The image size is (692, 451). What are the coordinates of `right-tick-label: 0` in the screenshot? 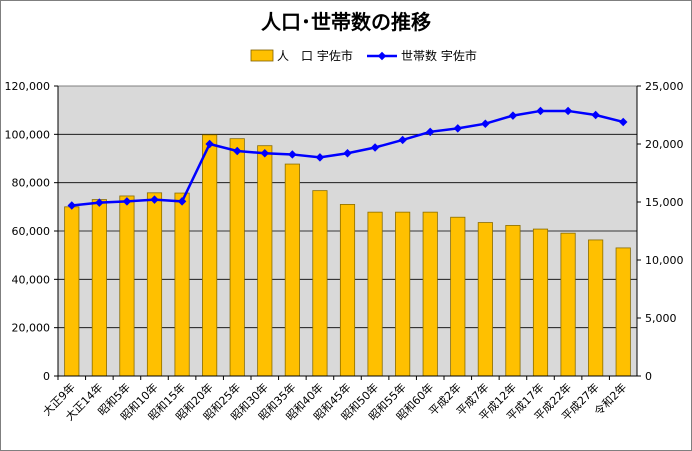 It's located at (648, 376).